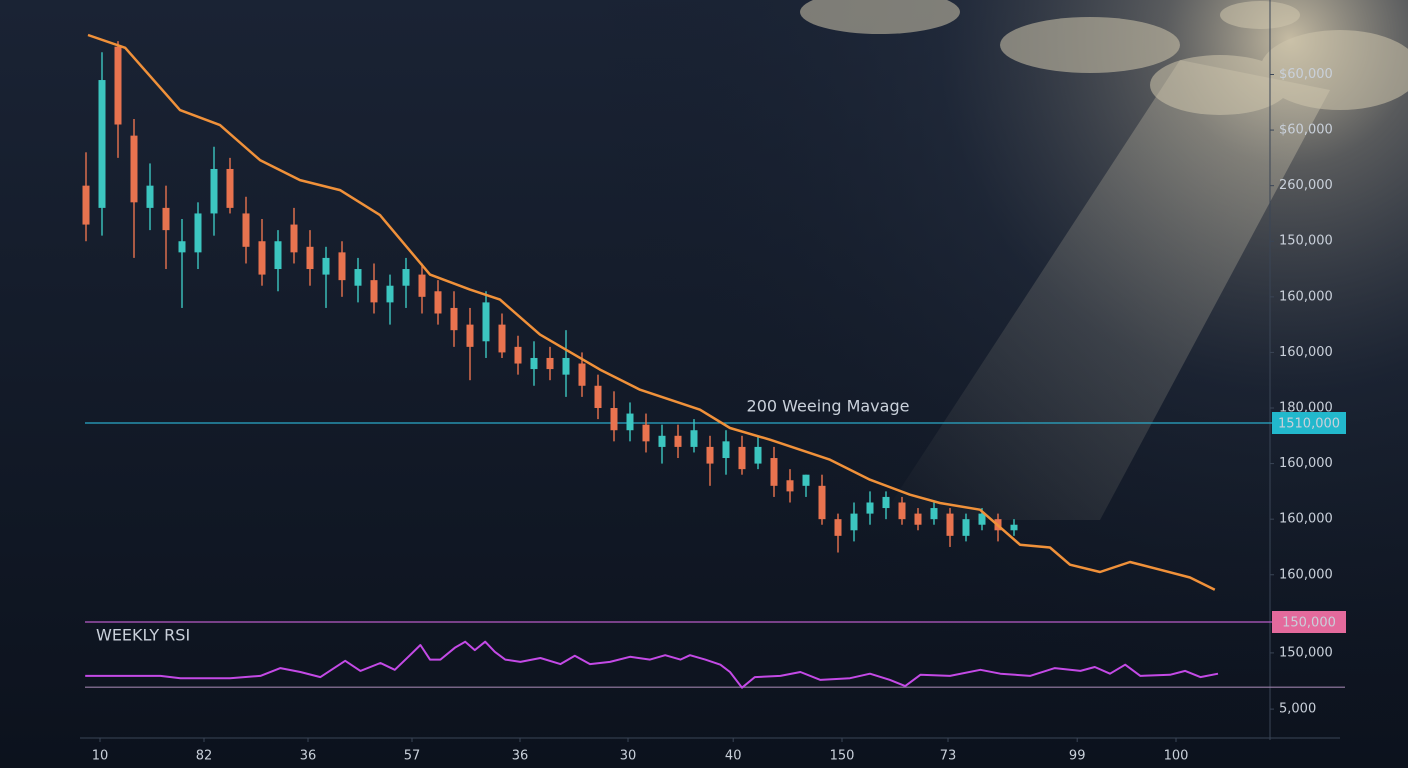 The image size is (1408, 768). What do you see at coordinates (828, 406) in the screenshot?
I see `reference-line-name: 200 Weeing Mavage` at bounding box center [828, 406].